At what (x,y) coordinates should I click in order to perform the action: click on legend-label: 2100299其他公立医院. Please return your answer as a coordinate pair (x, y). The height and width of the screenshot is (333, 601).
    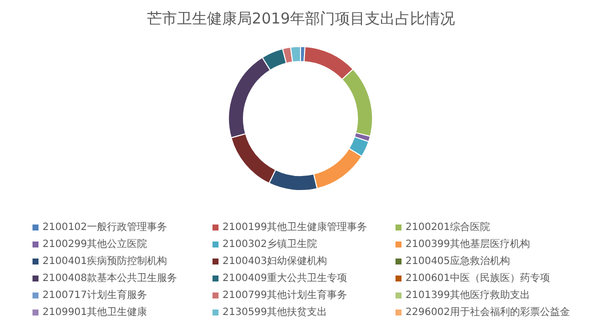
    Looking at the image, I should click on (95, 244).